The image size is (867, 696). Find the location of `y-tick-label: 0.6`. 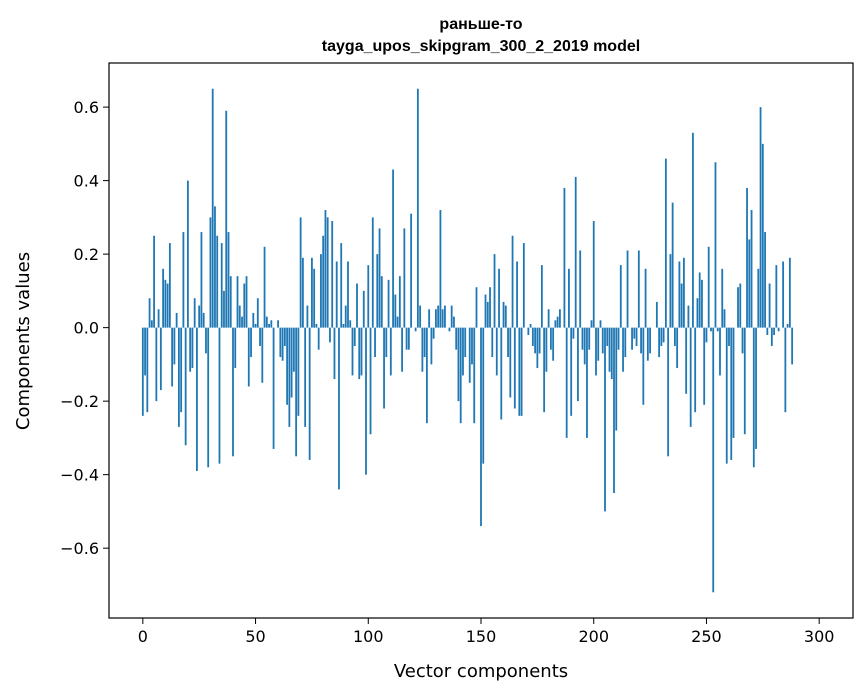

y-tick-label: 0.6 is located at coordinates (86, 107).